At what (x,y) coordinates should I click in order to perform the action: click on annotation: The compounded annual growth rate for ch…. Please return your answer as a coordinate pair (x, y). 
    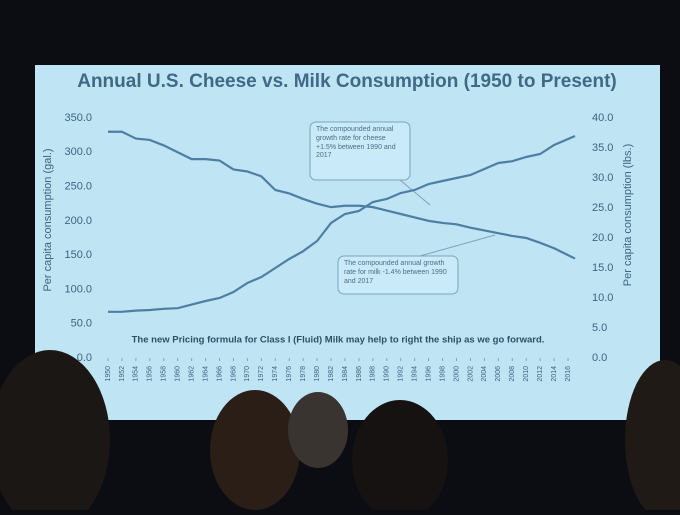
    Looking at the image, I should click on (356, 143).